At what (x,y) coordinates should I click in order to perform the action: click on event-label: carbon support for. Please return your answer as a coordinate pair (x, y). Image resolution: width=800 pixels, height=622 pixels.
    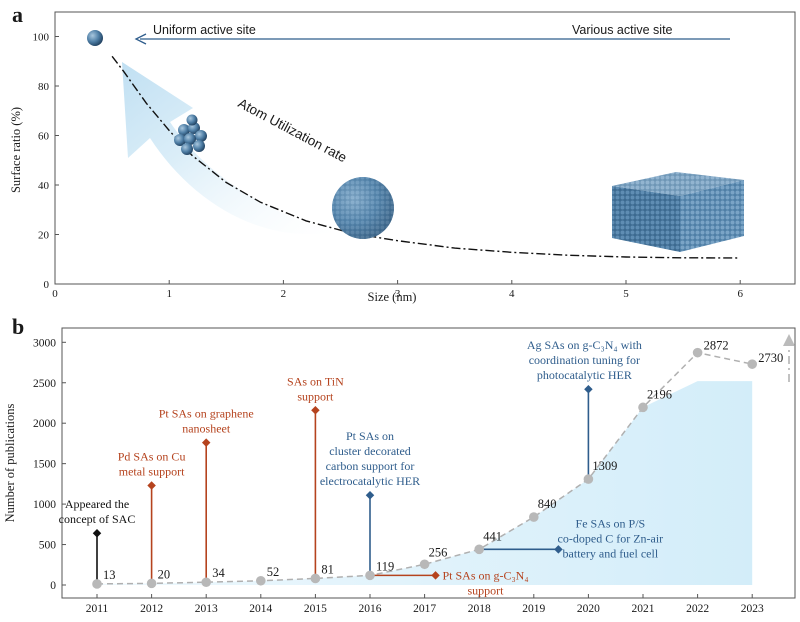
    Looking at the image, I should click on (370, 466).